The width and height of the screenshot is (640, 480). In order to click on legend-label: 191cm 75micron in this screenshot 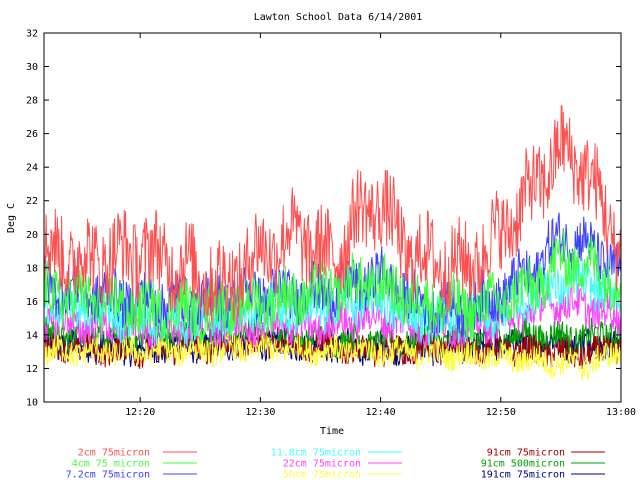, I will do `click(523, 475)`.